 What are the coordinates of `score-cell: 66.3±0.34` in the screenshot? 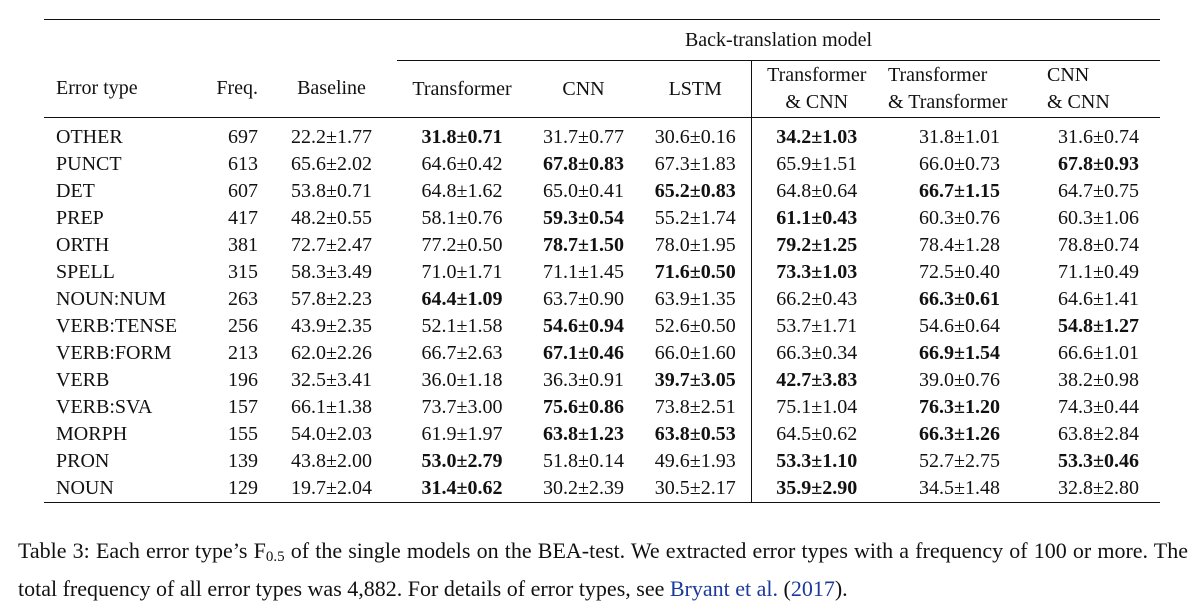 It's located at (816, 353).